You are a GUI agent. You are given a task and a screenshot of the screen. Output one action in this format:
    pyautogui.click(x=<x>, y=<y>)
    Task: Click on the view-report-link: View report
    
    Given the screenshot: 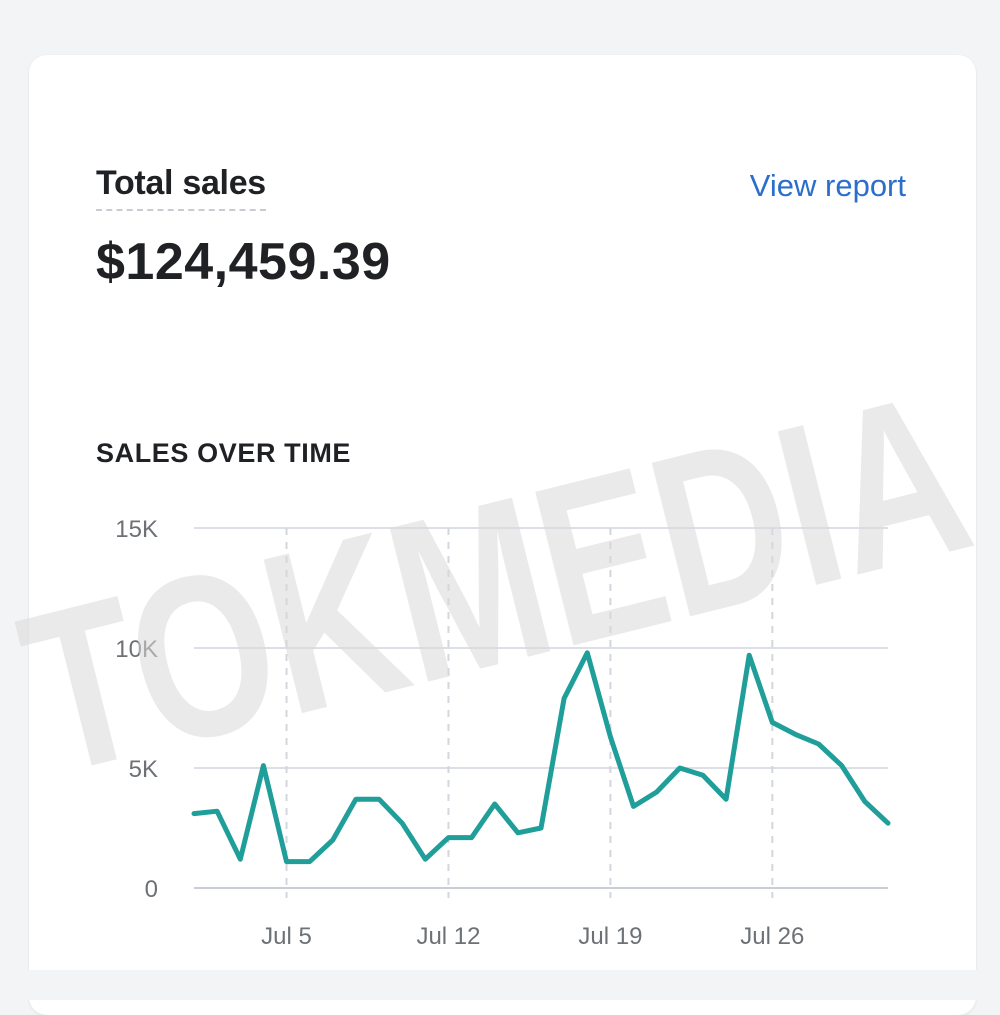 What is the action you would take?
    pyautogui.click(x=827, y=185)
    